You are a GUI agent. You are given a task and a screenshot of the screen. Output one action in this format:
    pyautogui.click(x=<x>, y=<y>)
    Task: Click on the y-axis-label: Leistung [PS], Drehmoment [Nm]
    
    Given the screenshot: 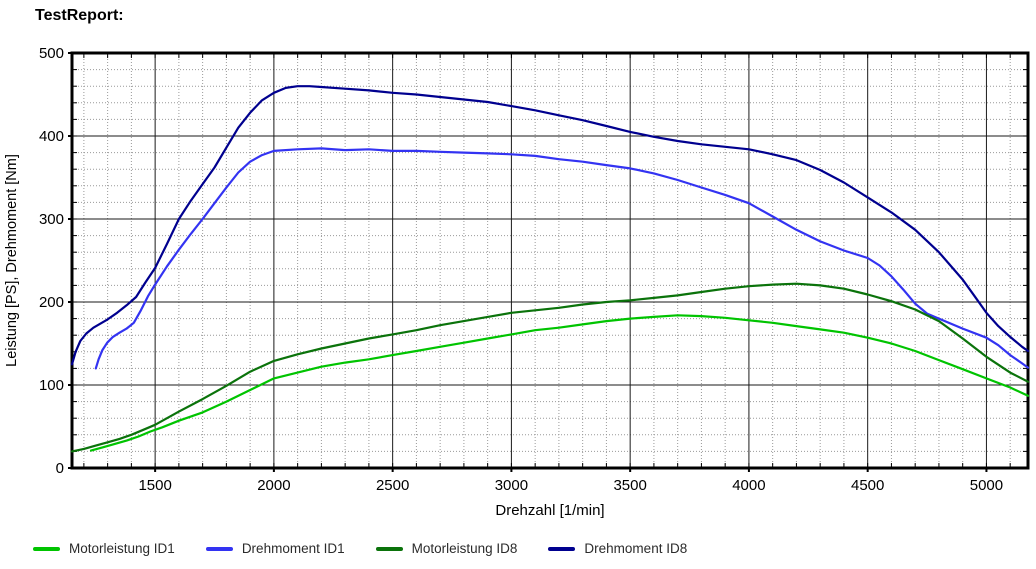 What is the action you would take?
    pyautogui.click(x=12, y=260)
    